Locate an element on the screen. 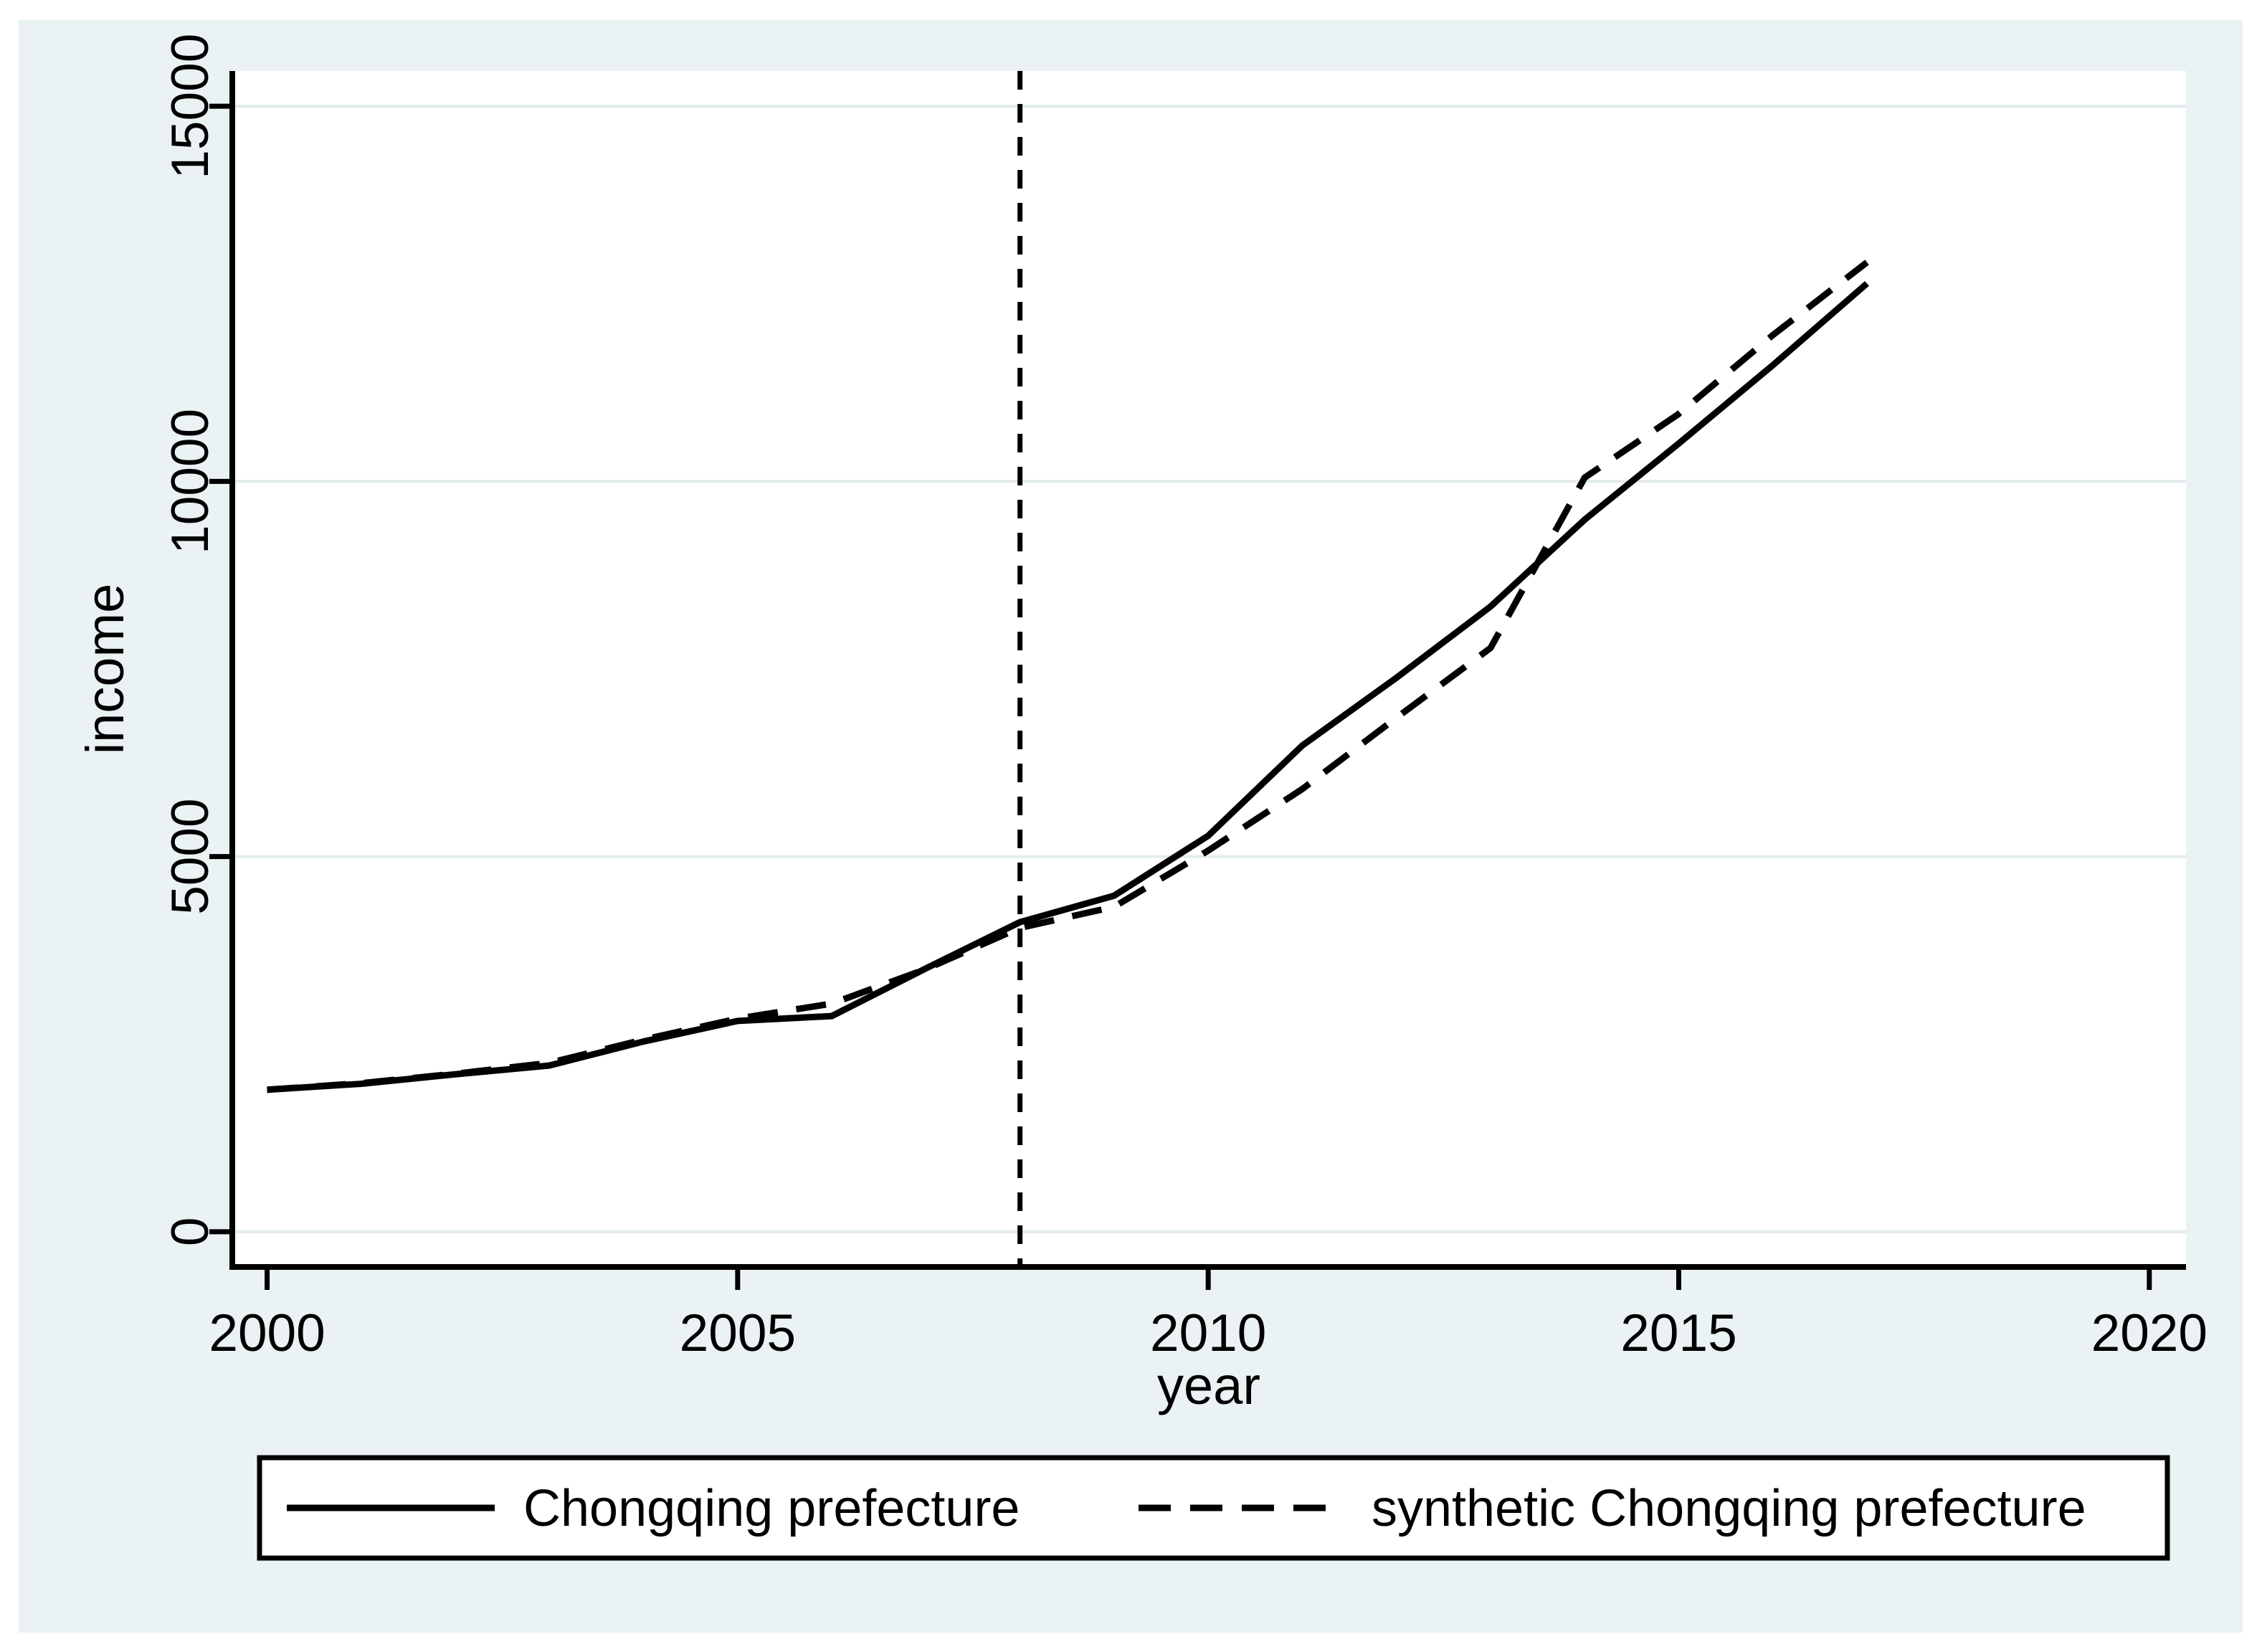  y-axis-title: income is located at coordinates (105, 669).